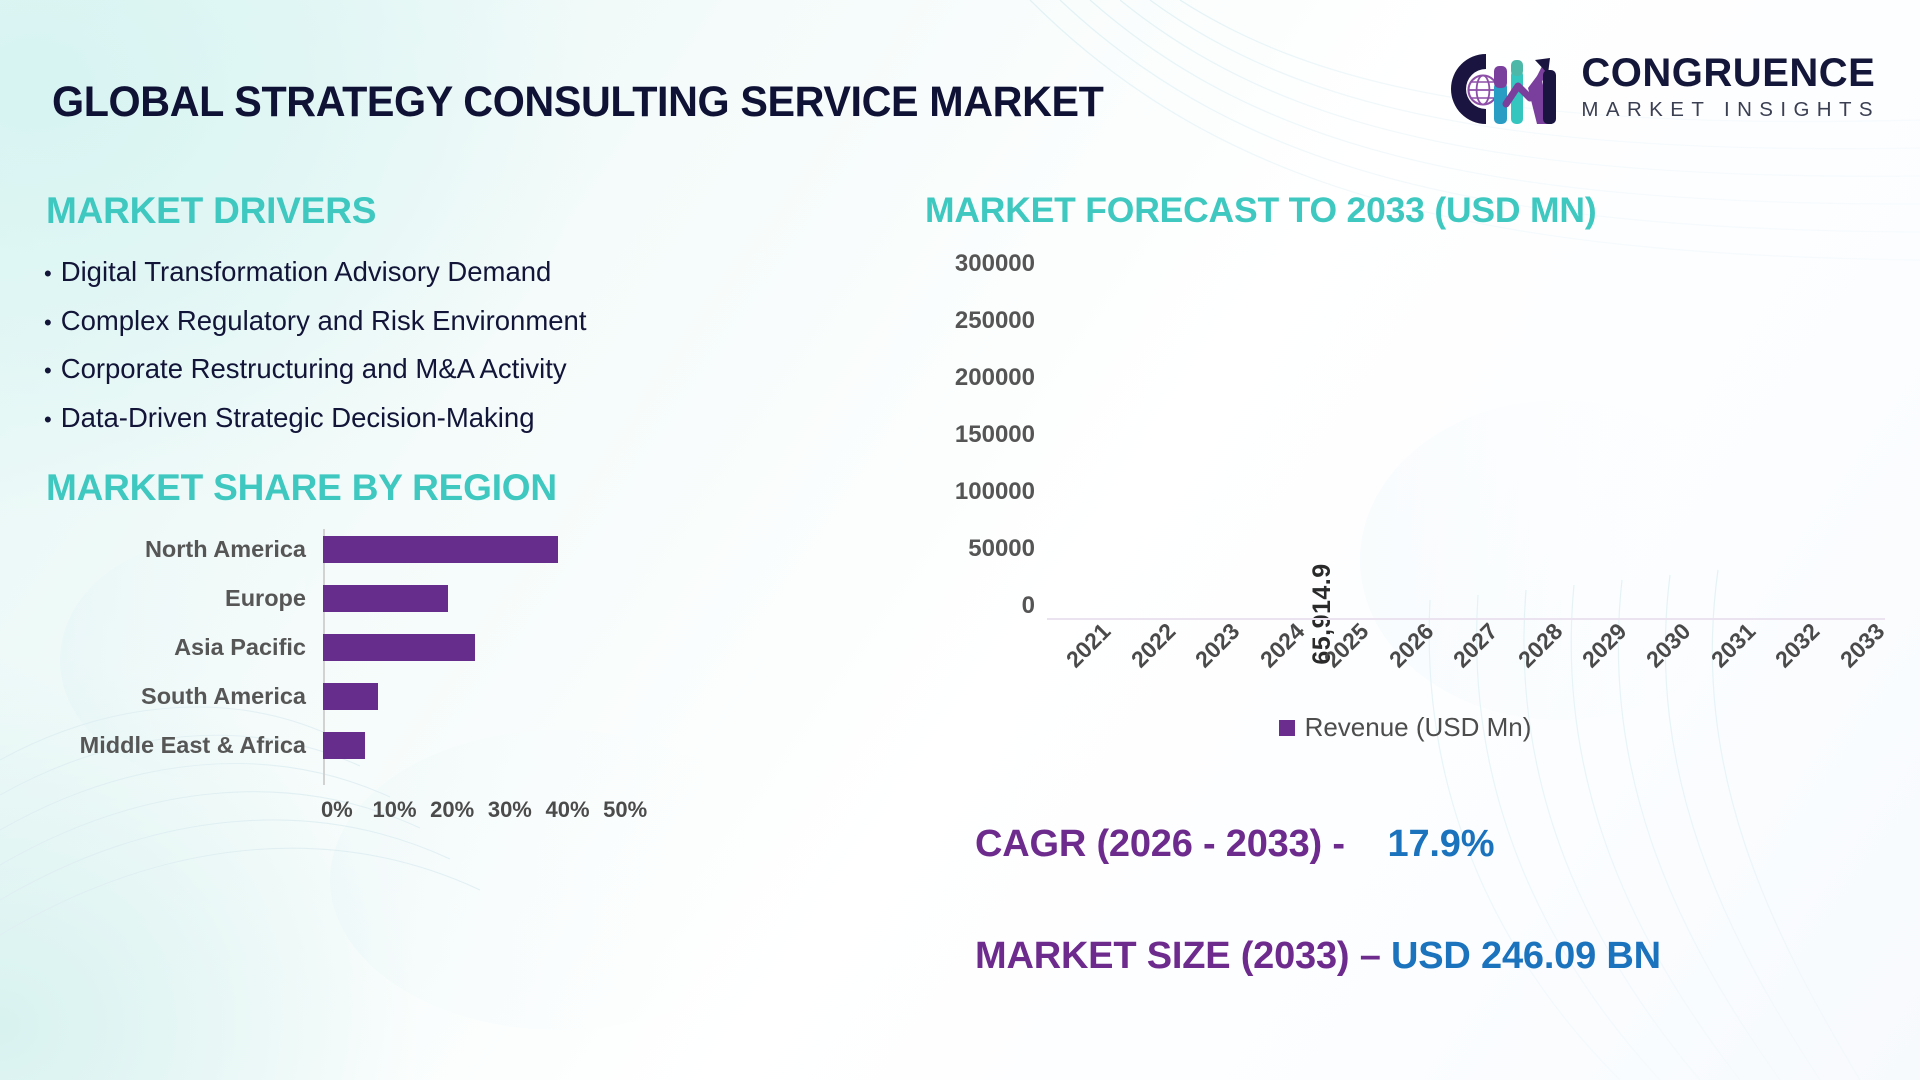 The image size is (1920, 1080). I want to click on forecast-ytick: 50000, so click(1001, 548).